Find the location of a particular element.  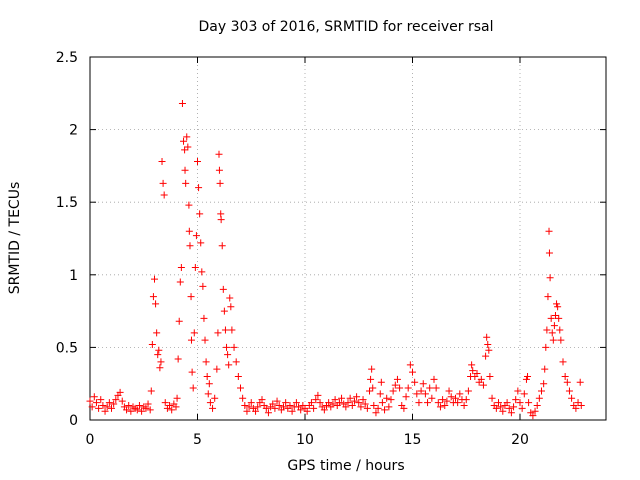

y-tick-label: 2 is located at coordinates (73, 131).